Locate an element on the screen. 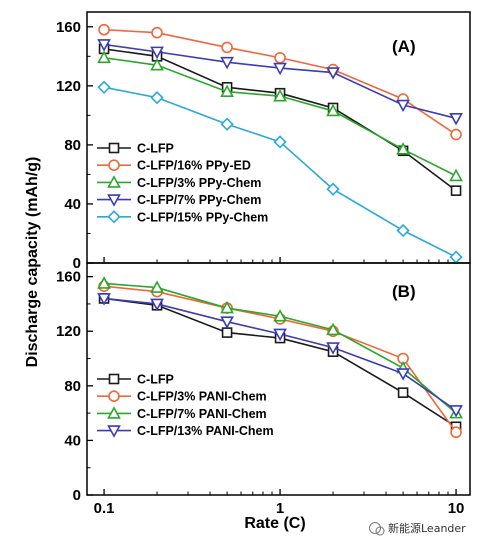 Image resolution: width=487 pixels, height=550 pixels. wechat-icon is located at coordinates (375, 528).